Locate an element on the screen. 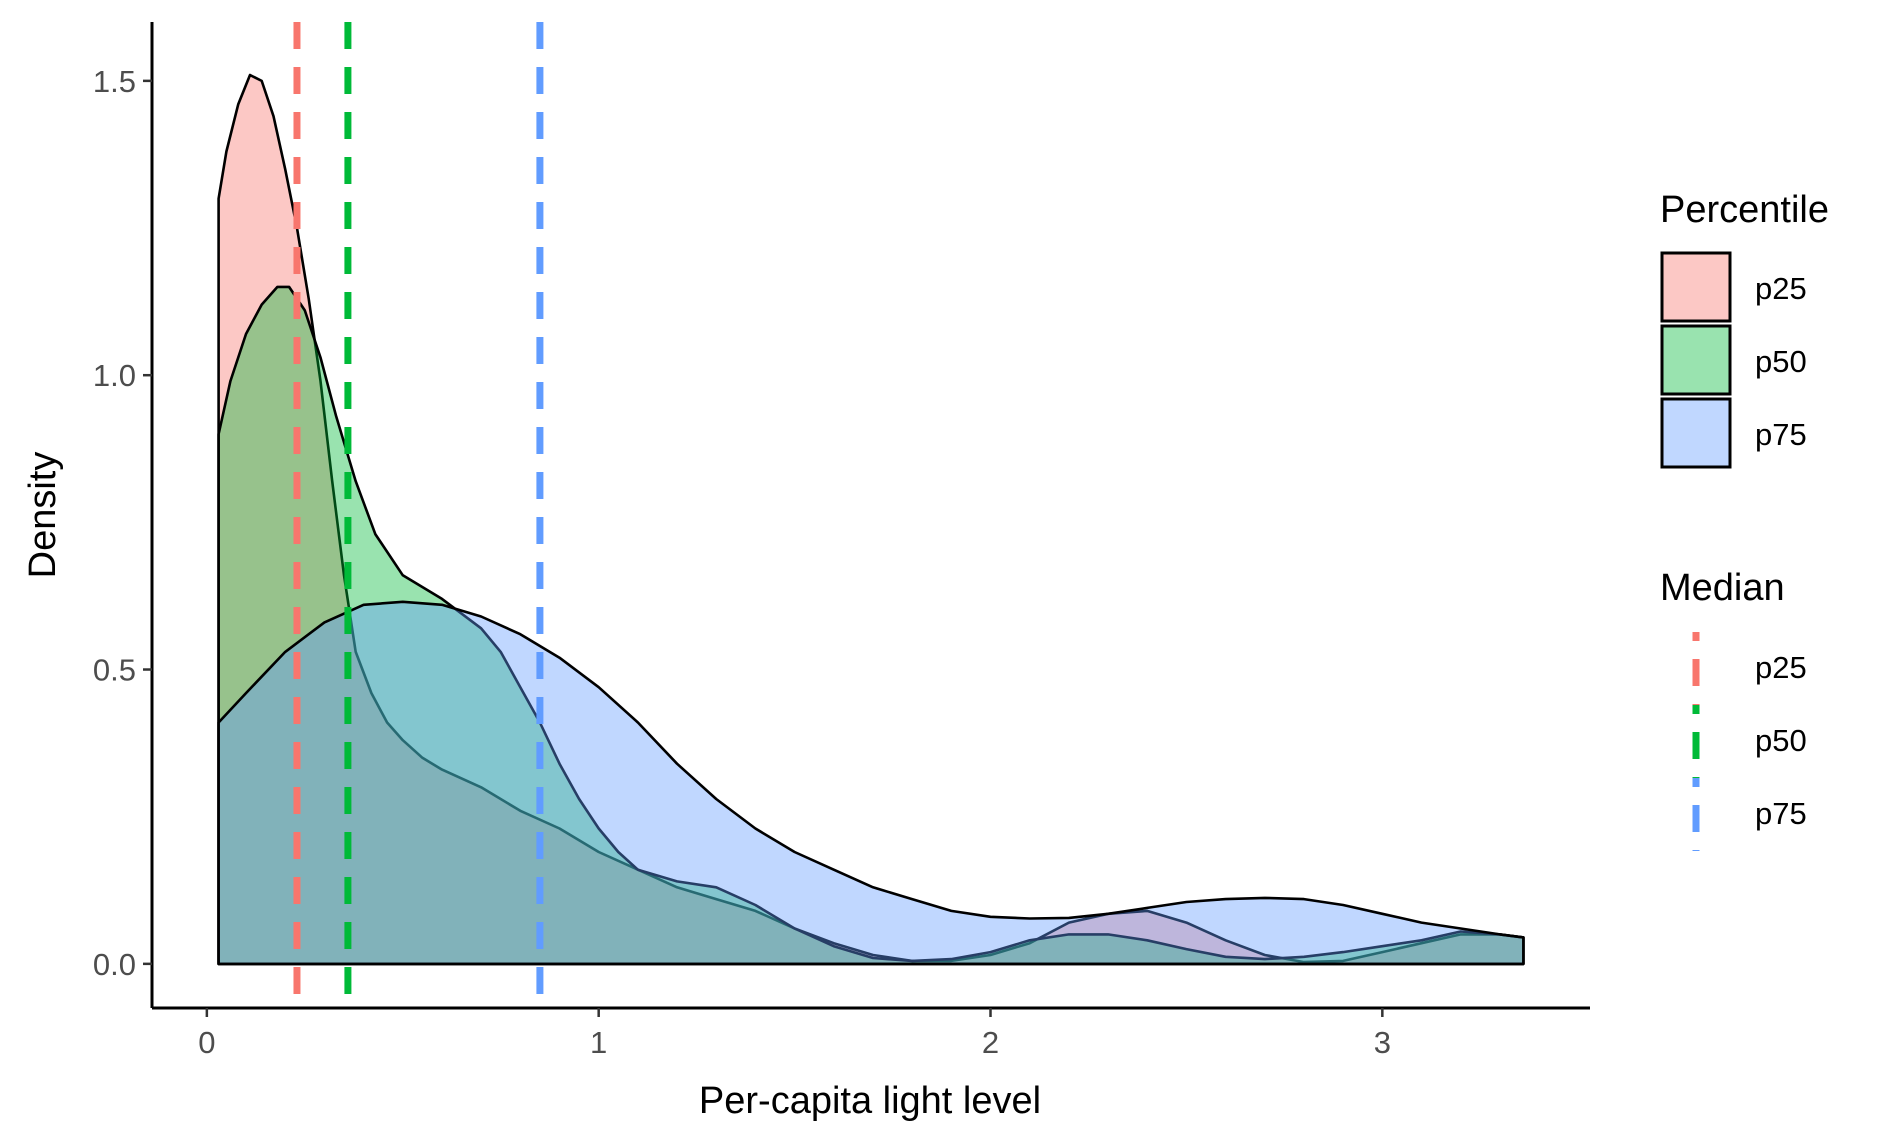  legend-percentile: Percentile p25 p50 p75 is located at coordinates (1744, 329).